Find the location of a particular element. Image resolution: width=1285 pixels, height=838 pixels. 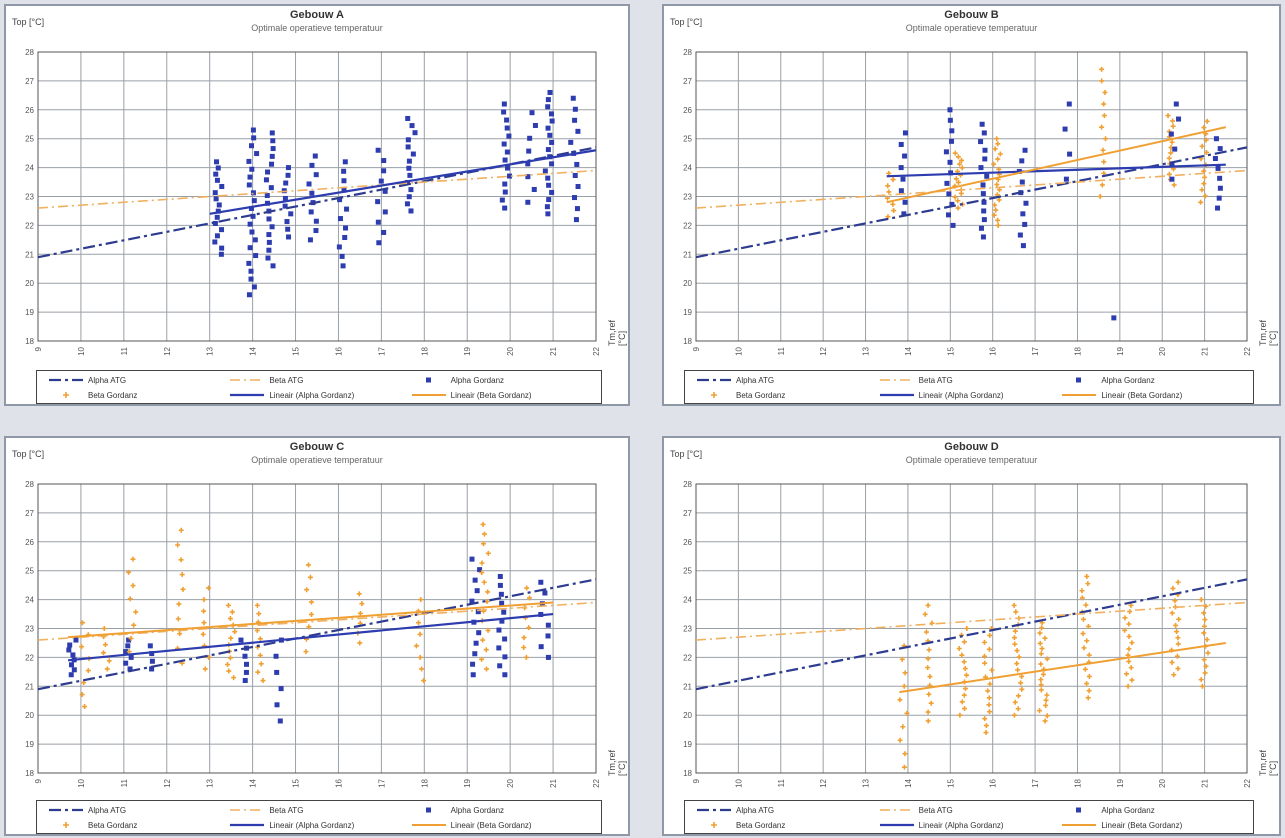

legend-item: Beta Gordanz is located at coordinates (741, 825).